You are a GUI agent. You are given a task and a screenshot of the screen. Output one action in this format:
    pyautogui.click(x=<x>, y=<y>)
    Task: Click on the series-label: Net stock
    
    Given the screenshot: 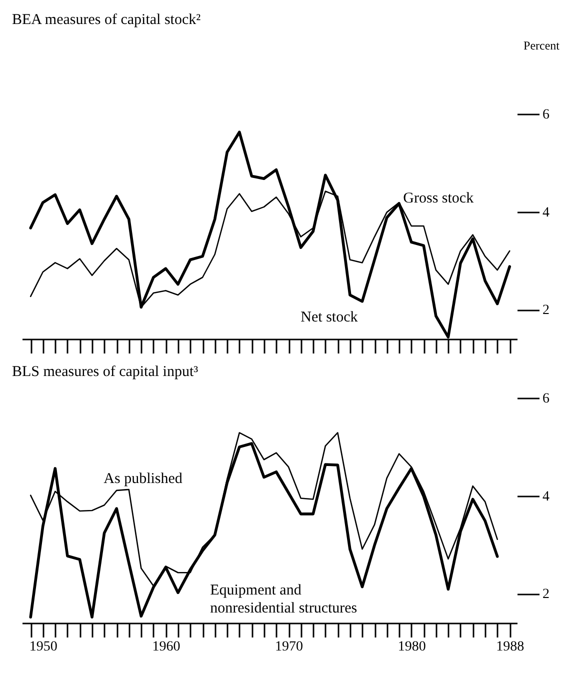 What is the action you would take?
    pyautogui.click(x=329, y=318)
    